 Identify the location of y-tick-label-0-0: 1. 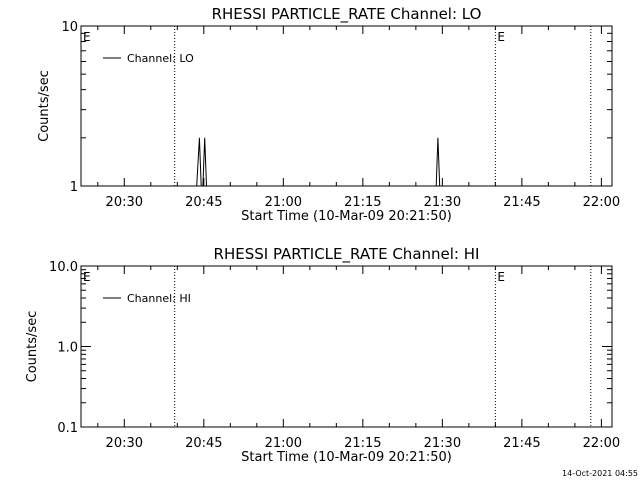
(74, 187).